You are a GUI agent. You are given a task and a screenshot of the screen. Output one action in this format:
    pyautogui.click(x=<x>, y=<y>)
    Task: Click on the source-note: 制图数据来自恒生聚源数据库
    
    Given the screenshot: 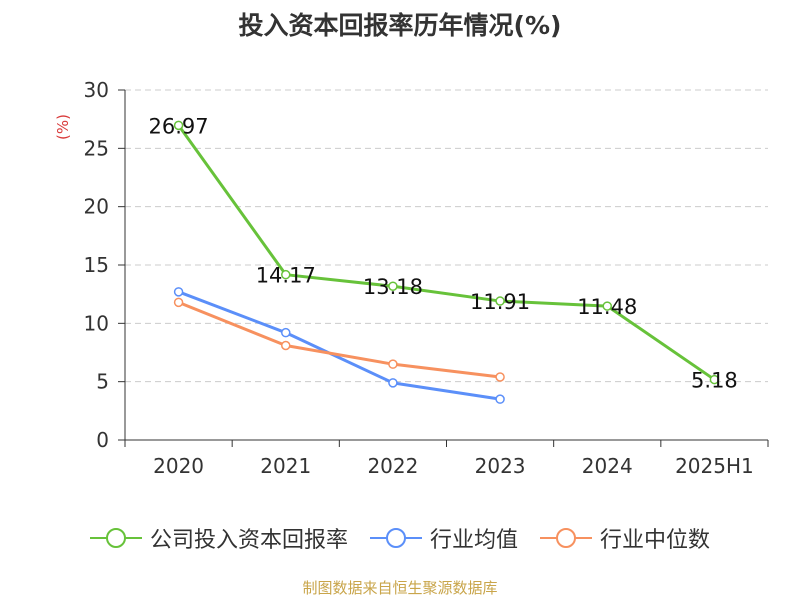 What is the action you would take?
    pyautogui.click(x=400, y=588)
    